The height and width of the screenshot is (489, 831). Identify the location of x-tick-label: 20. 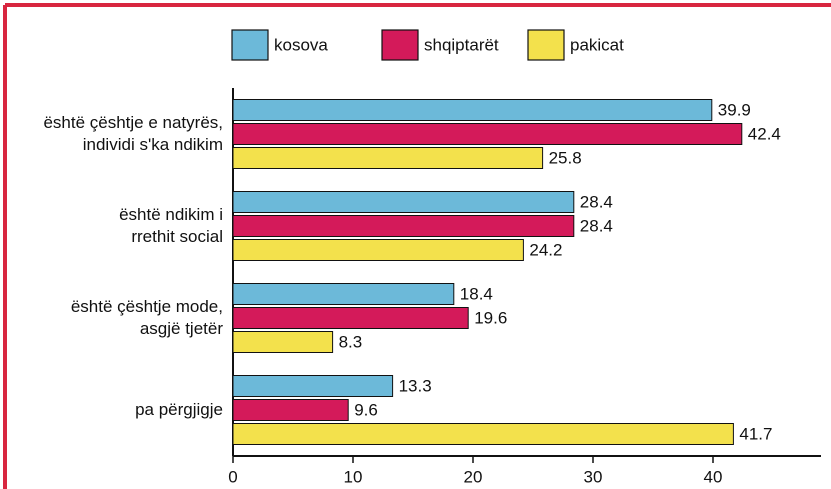
(473, 476).